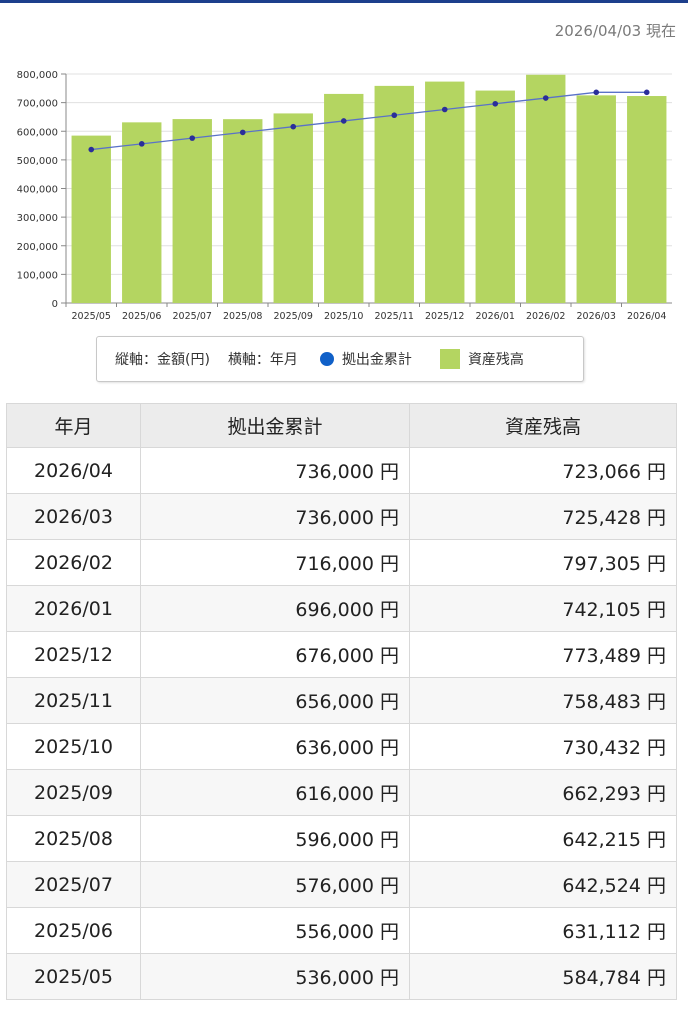 The height and width of the screenshot is (1024, 688). What do you see at coordinates (275, 976) in the screenshot?
I see `cell-contribution: 536,000 円` at bounding box center [275, 976].